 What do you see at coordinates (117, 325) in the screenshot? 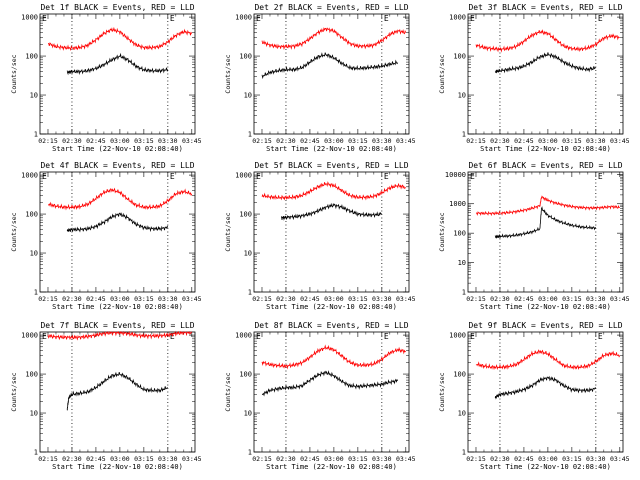
I see `panel-title: Det 7f BLACK = Events, RED = LLD` at bounding box center [117, 325].